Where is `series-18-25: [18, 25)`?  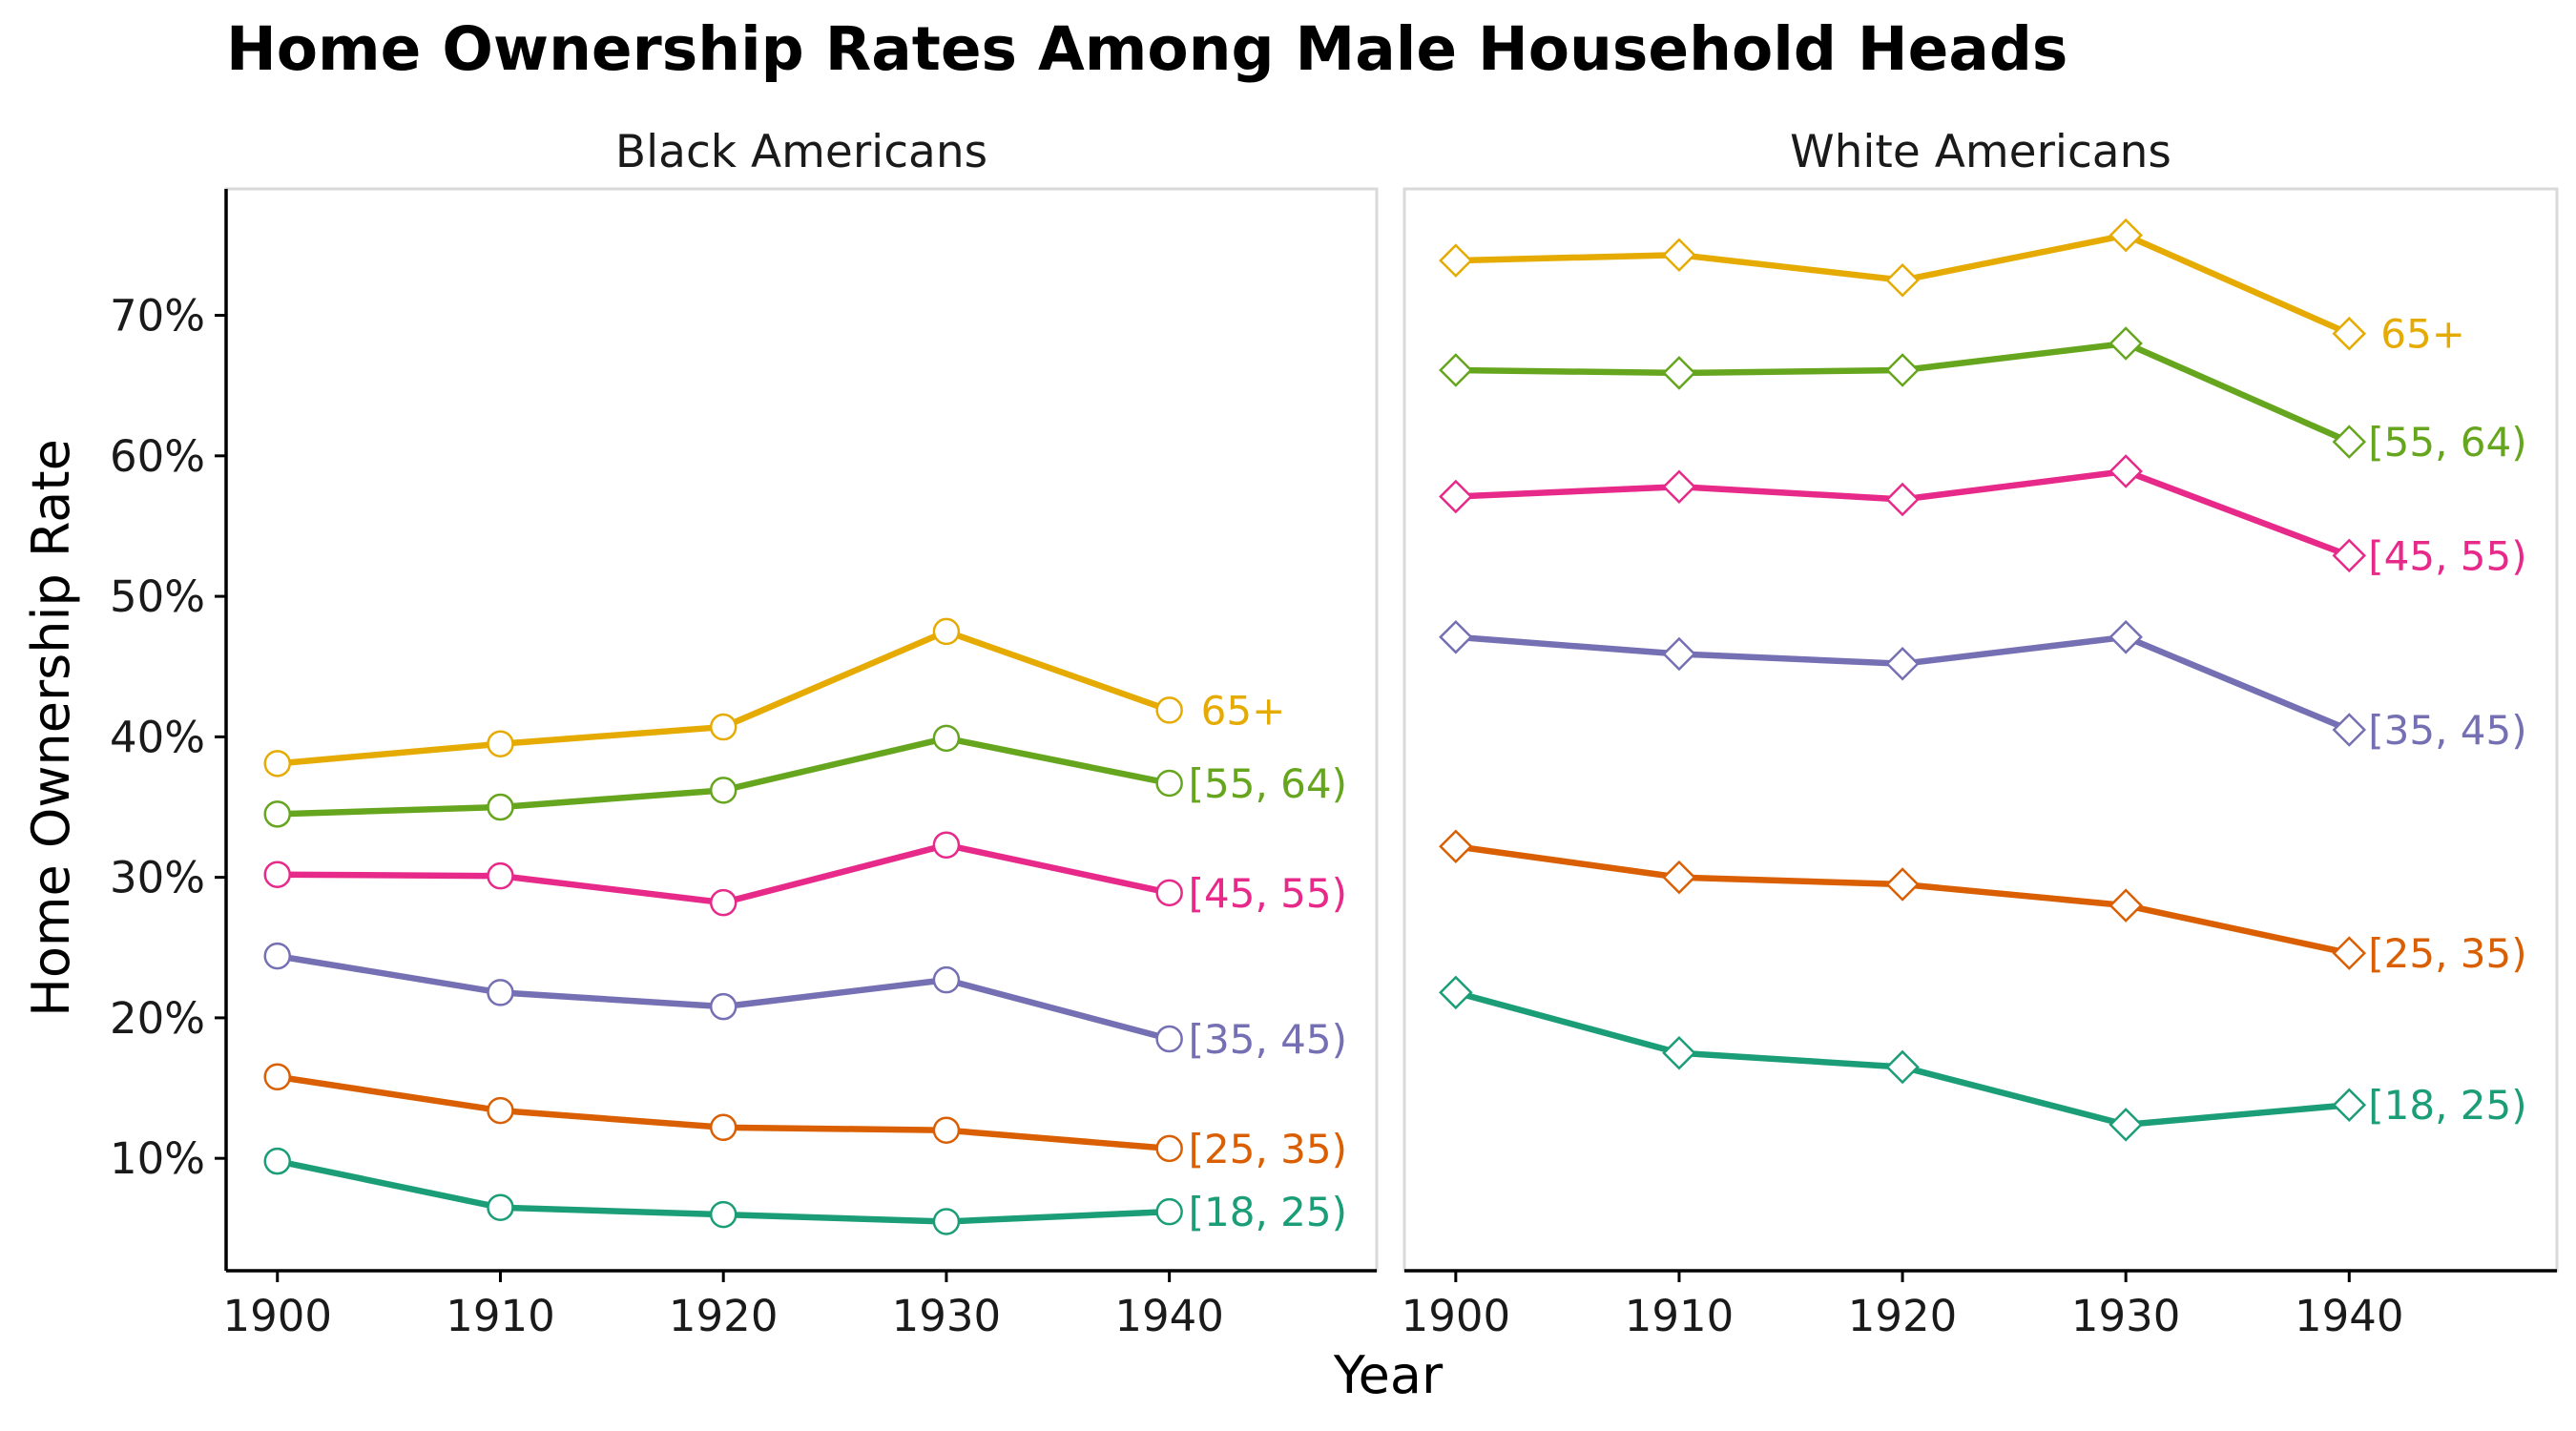 series-18-25: [18, 25) is located at coordinates (1983, 1058).